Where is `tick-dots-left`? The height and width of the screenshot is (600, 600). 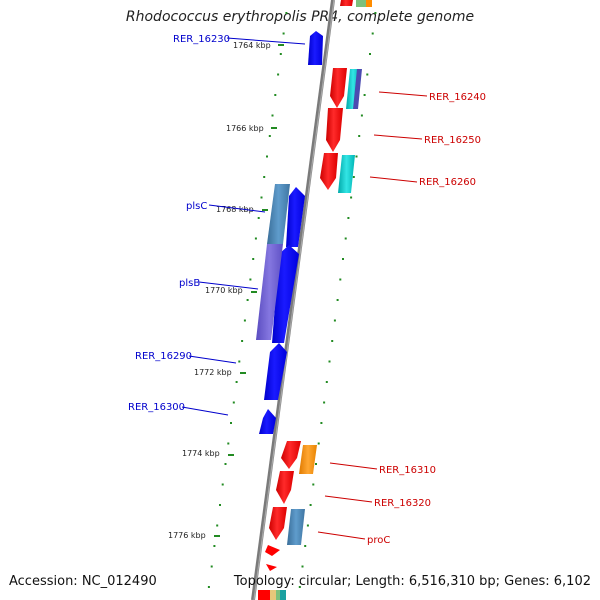
tick-dots-left is located at coordinates (247, 300).